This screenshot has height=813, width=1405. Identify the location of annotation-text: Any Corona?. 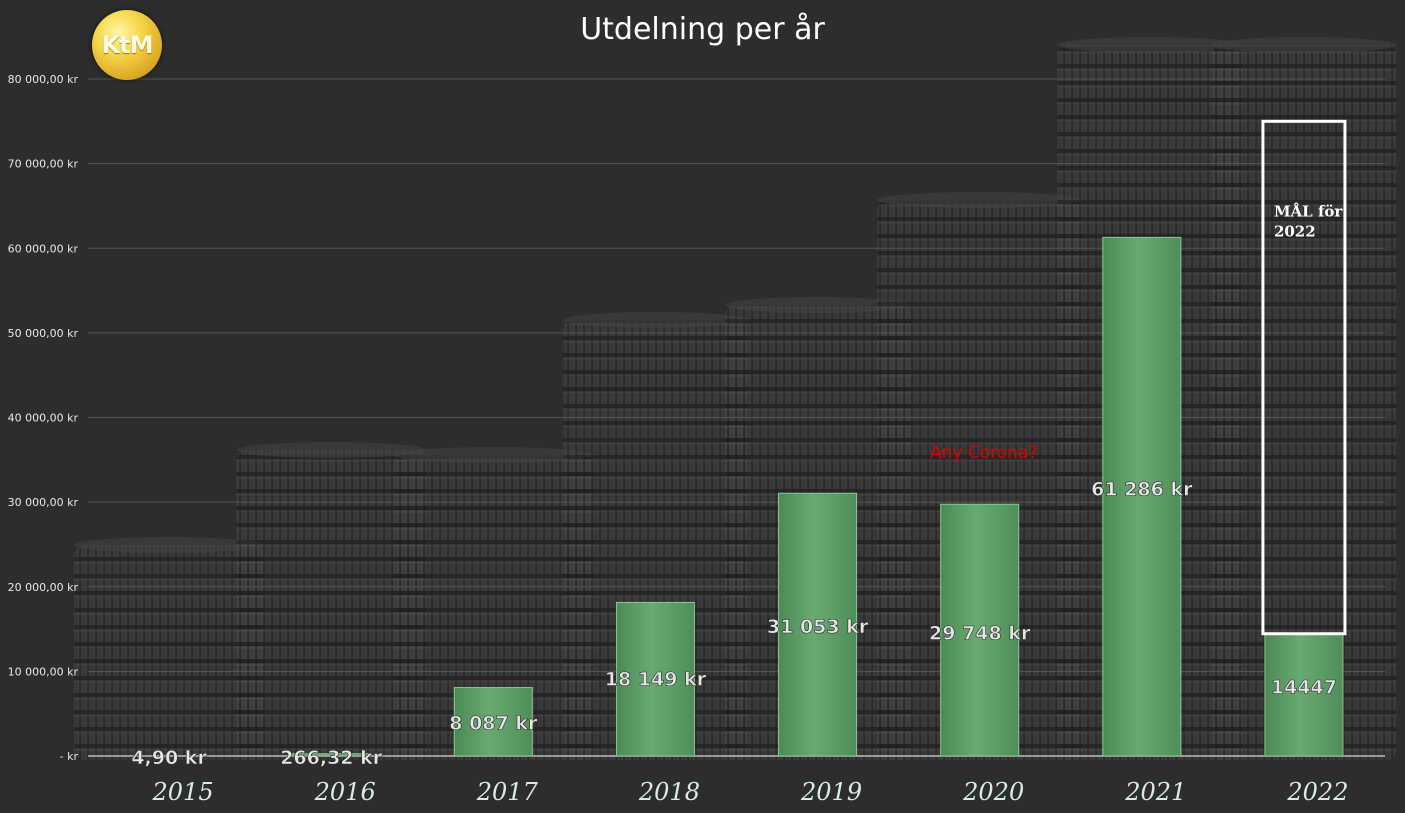
(983, 453).